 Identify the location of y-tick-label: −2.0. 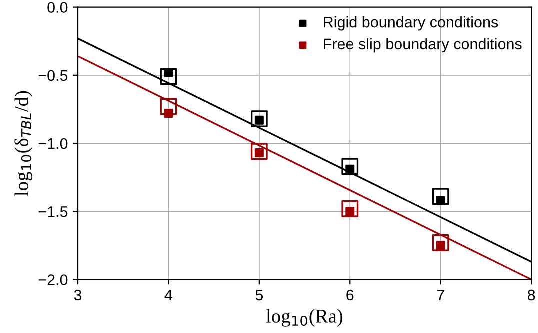
(53, 280).